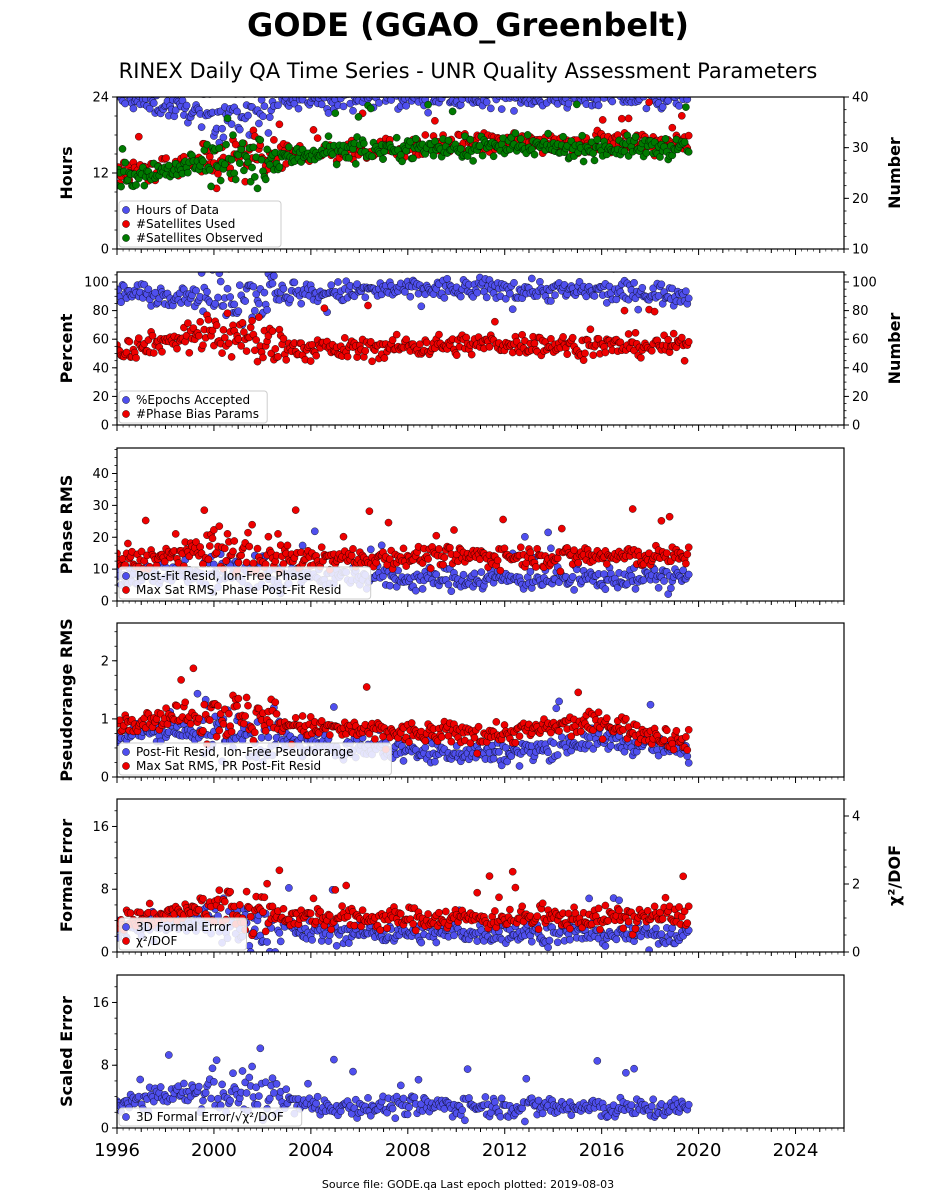  Describe the element at coordinates (228, 766) in the screenshot. I see `legend-label: Max Sat RMS, PR Post-Fit Resid` at that location.